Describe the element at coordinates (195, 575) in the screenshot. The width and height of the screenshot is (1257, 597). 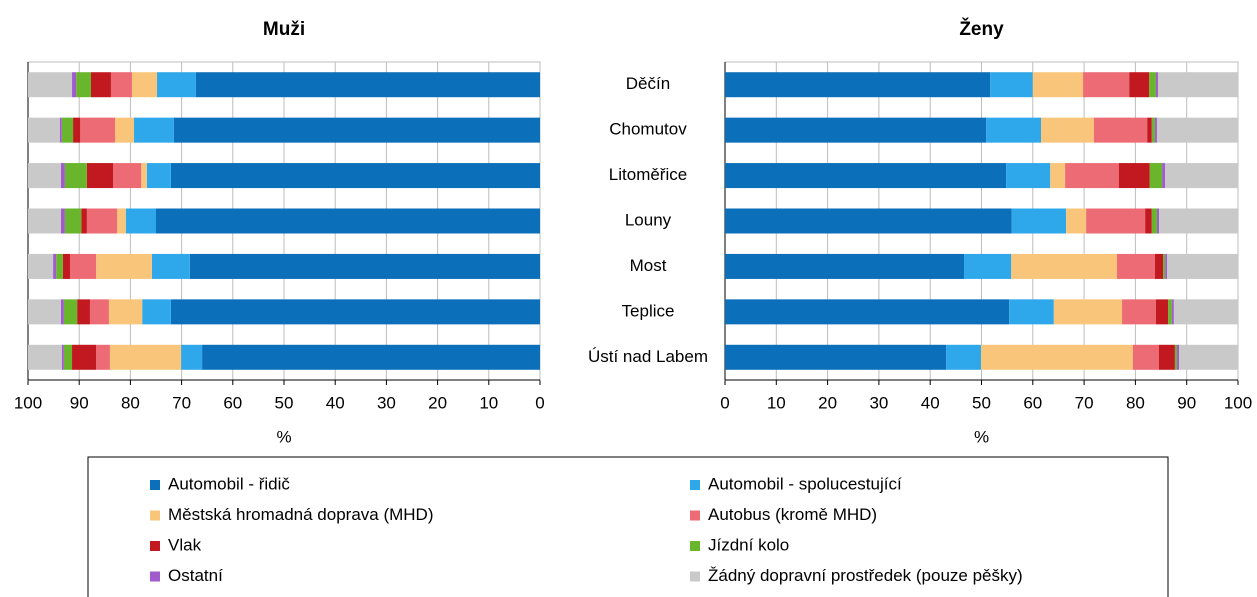
I see `legend-label: Ostatní` at that location.